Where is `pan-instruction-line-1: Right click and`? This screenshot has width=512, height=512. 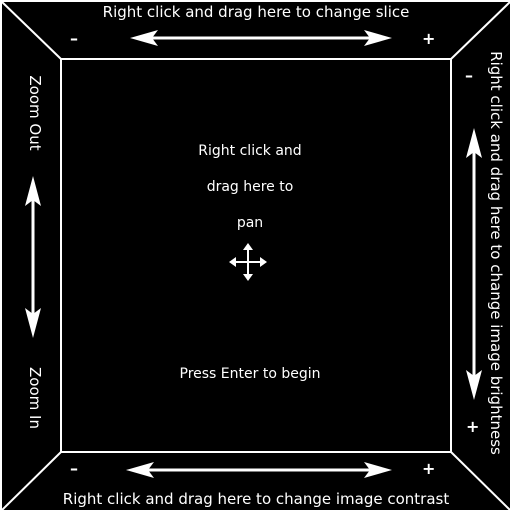 pan-instruction-line-1: Right click and is located at coordinates (250, 151).